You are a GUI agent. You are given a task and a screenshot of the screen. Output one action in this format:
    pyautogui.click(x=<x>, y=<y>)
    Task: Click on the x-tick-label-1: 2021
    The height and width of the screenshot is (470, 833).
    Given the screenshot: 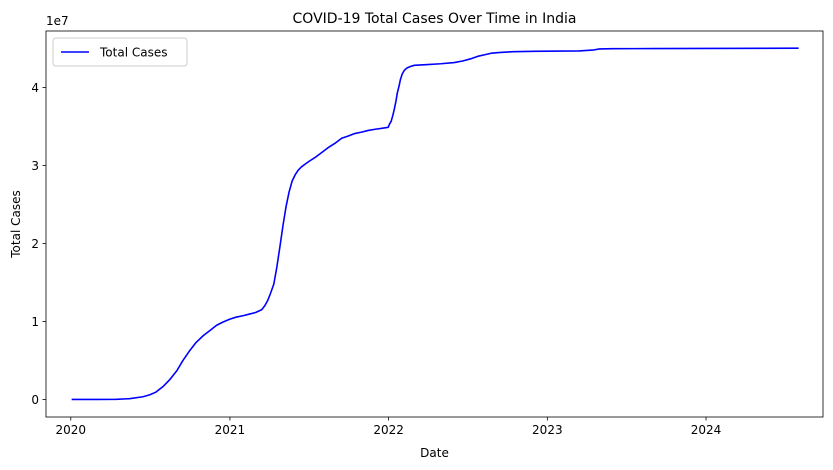 What is the action you would take?
    pyautogui.click(x=230, y=430)
    